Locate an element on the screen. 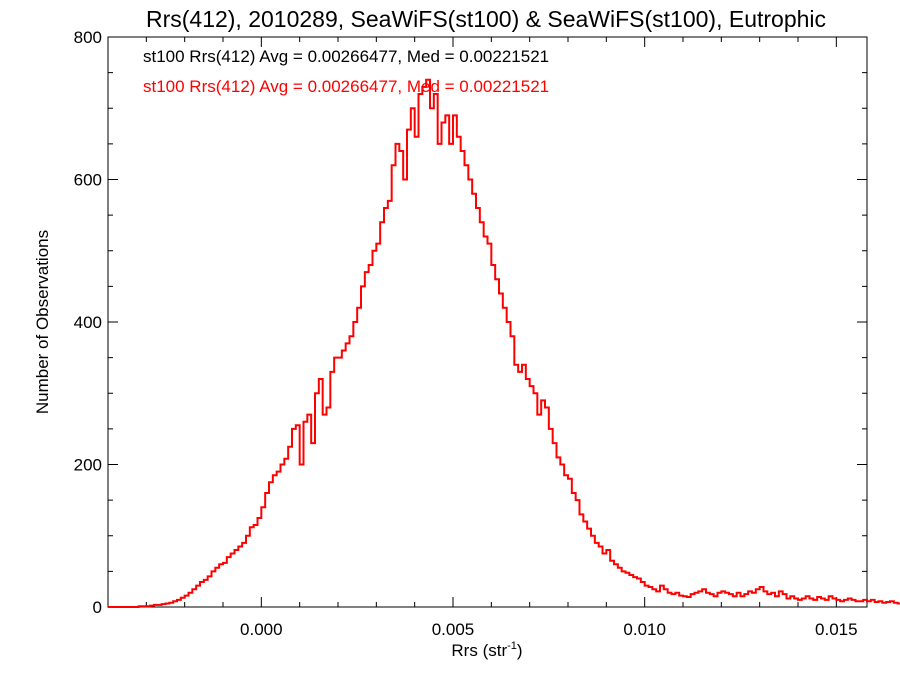 This screenshot has width=900, height=675. y-tick-label: 600 is located at coordinates (88, 180).